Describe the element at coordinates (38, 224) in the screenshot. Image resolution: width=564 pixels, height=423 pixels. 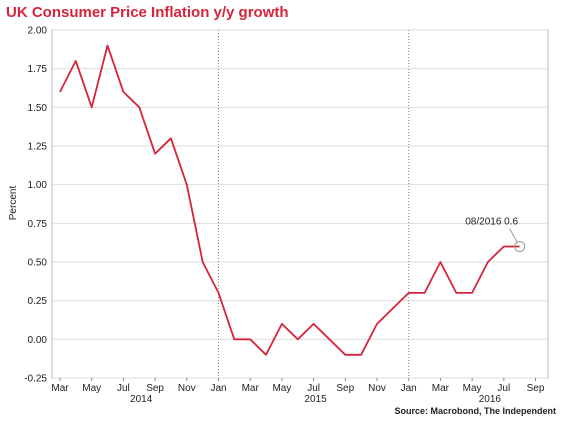
I see `y-tick-label: 0.75` at that location.